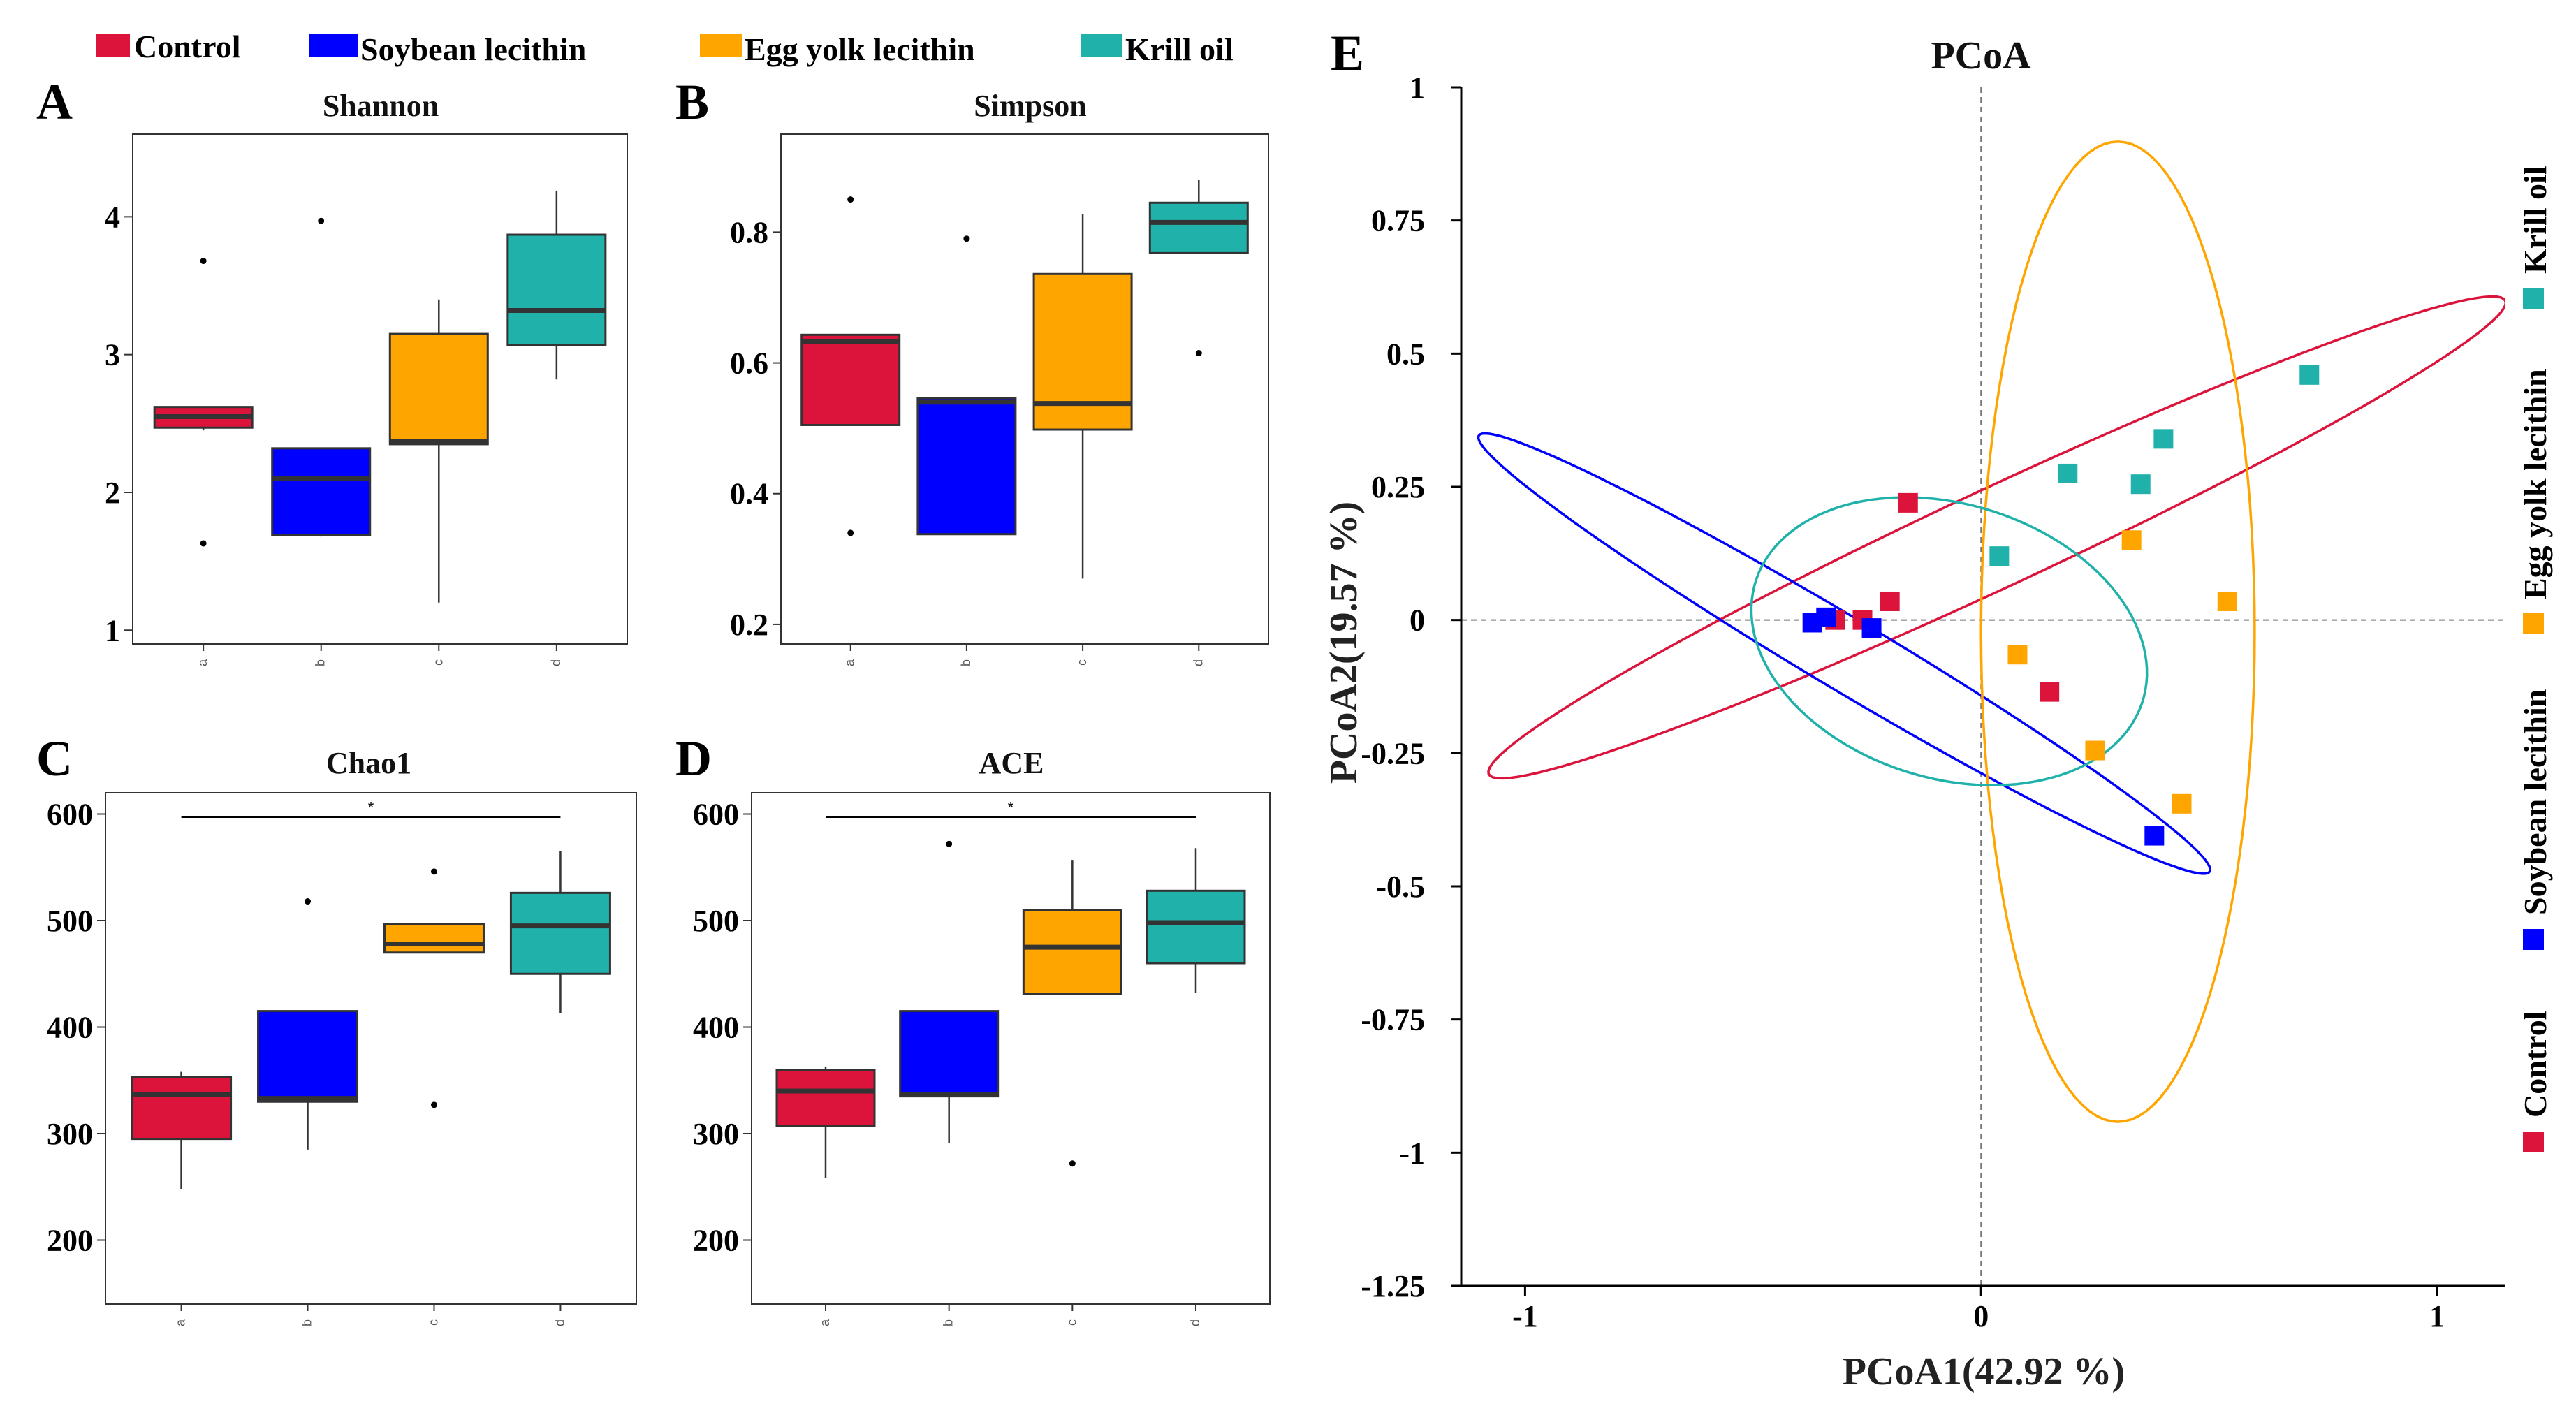 The image size is (2576, 1406). Describe the element at coordinates (716, 1241) in the screenshot. I see `y-tick-label: 200` at that location.